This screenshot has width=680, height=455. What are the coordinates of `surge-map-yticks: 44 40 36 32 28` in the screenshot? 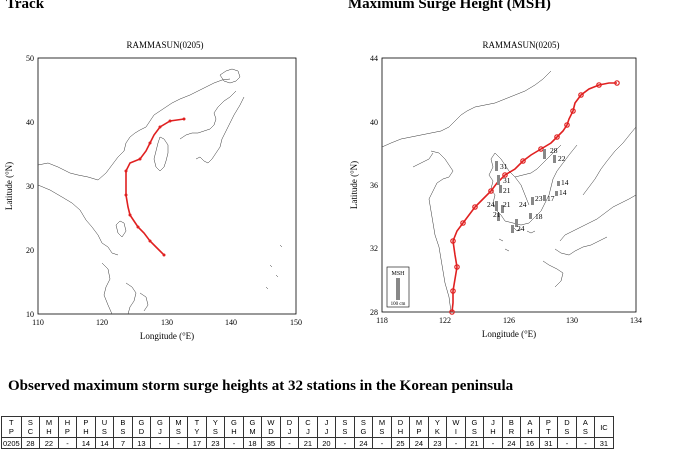 It's located at (374, 185).